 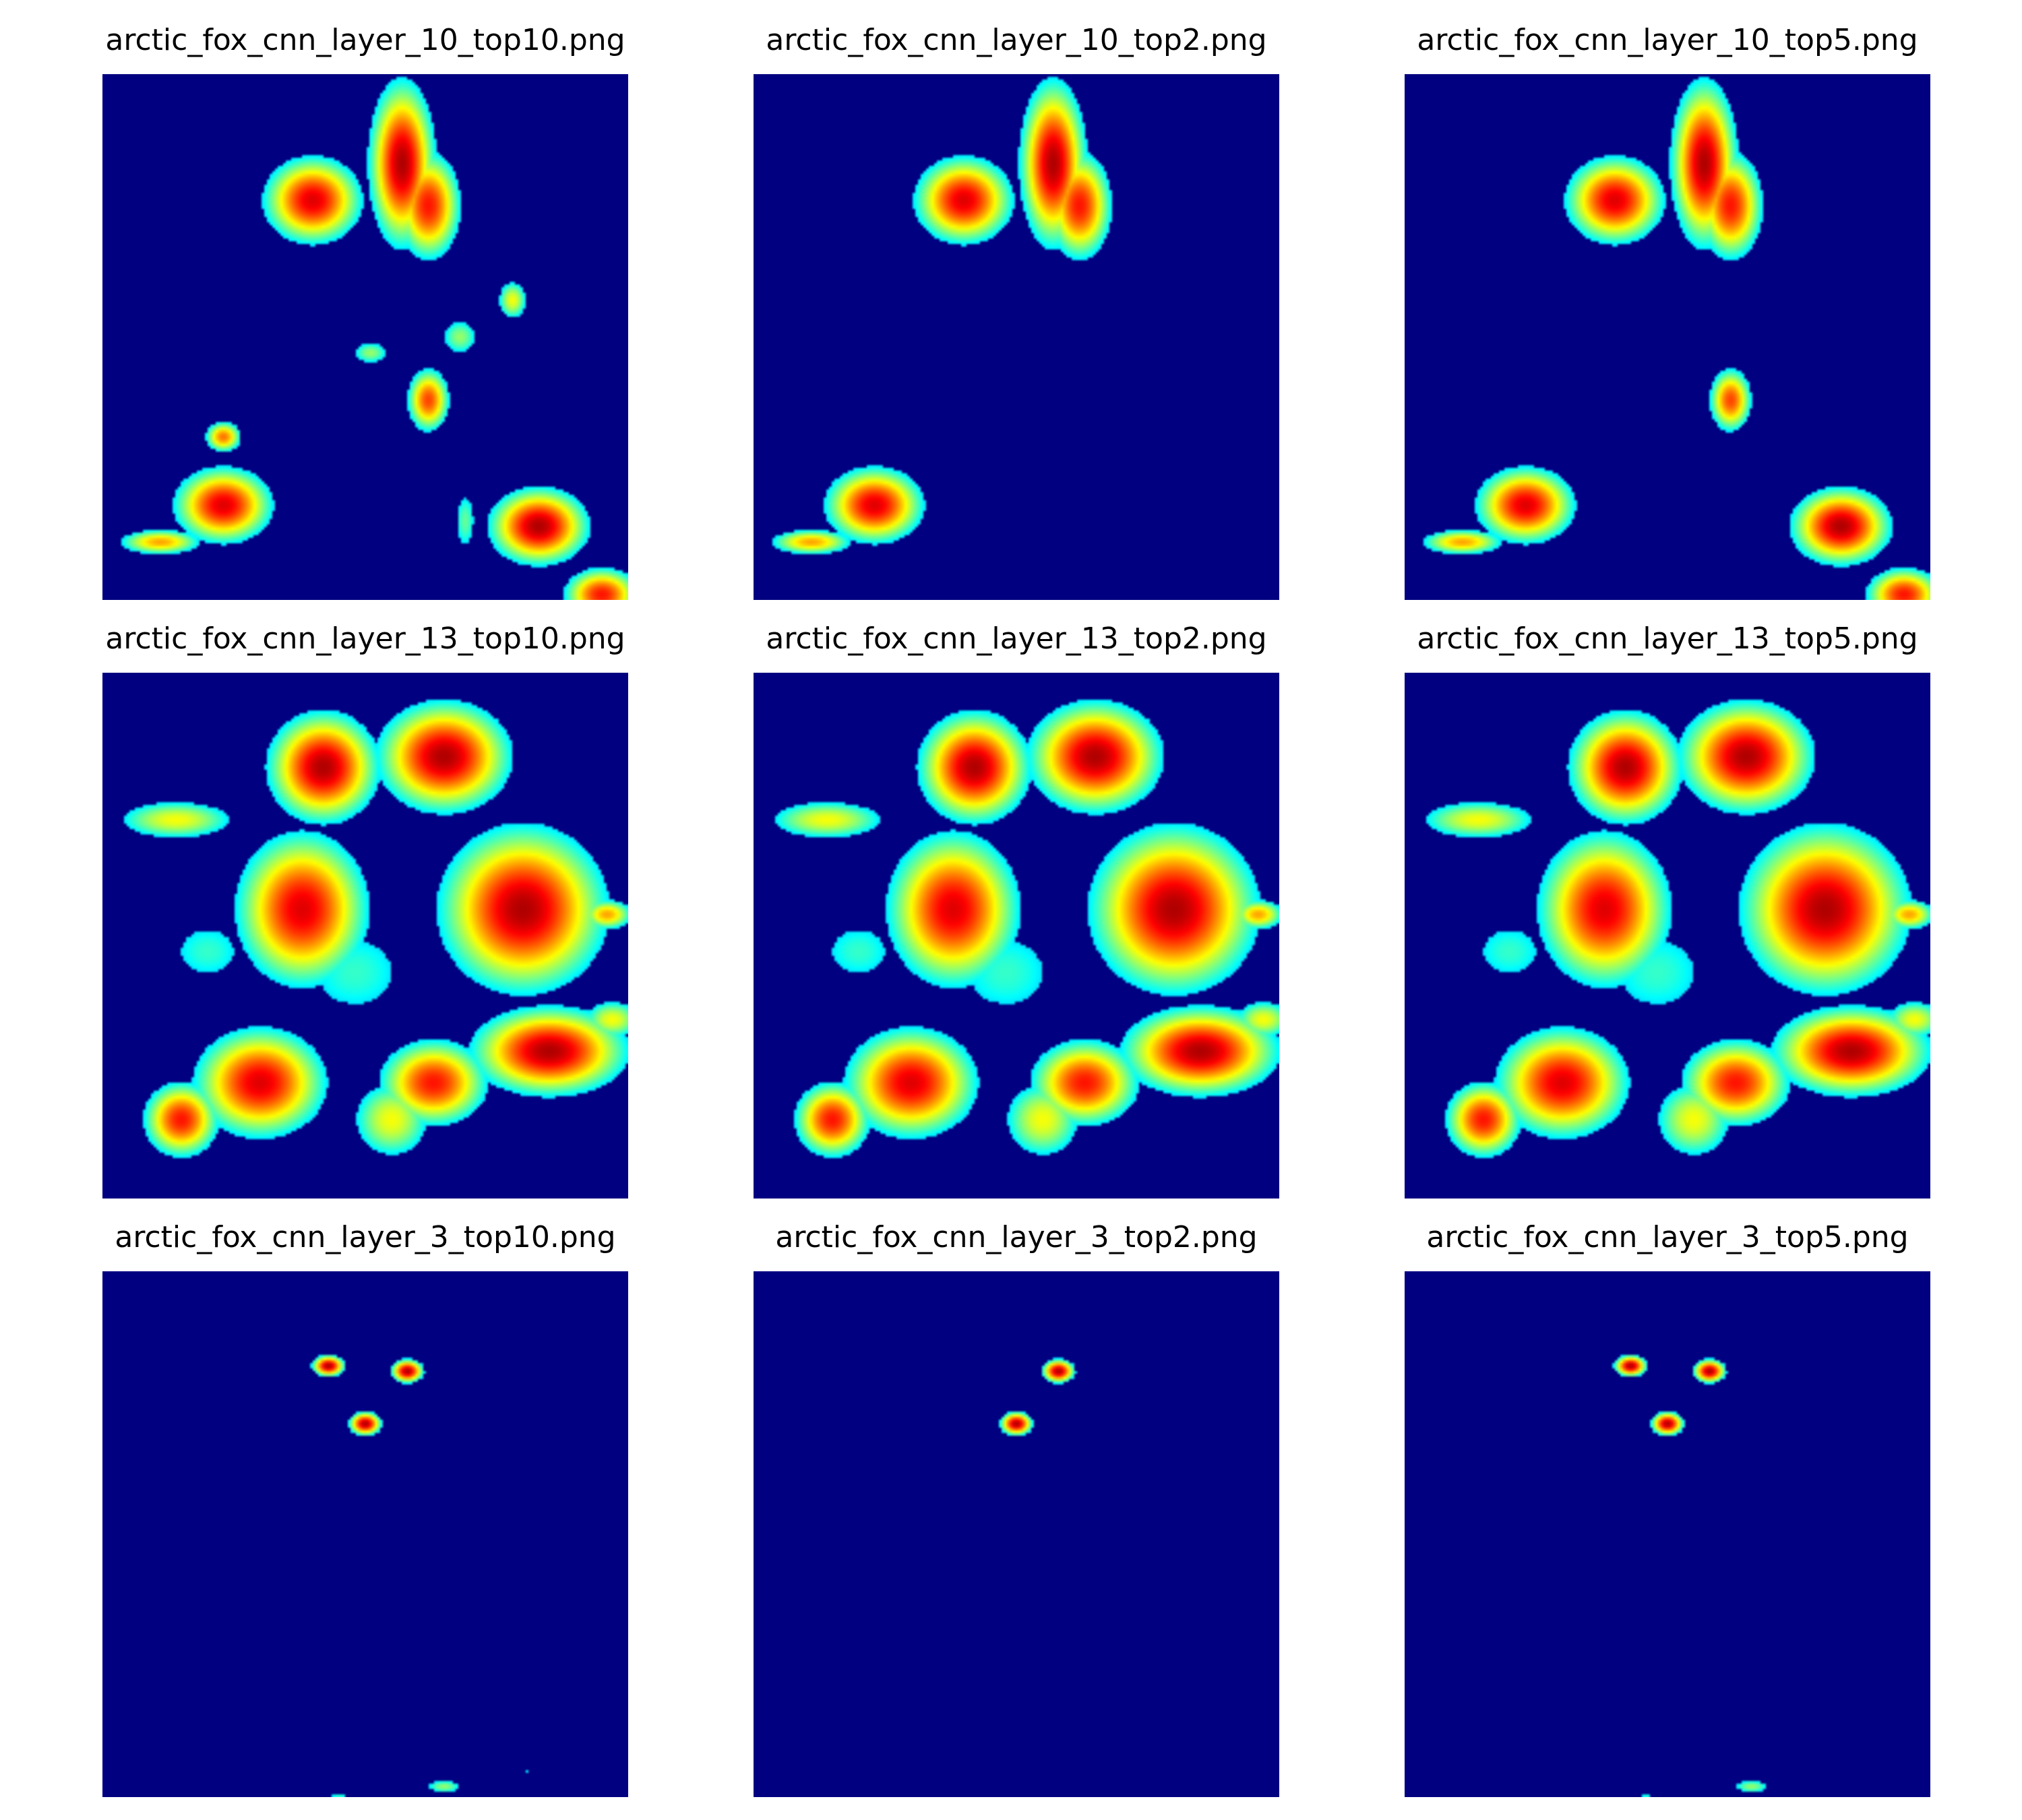 I want to click on panel-title: arctic_fox_cnn_layer_10_top5.png, so click(x=1667, y=40).